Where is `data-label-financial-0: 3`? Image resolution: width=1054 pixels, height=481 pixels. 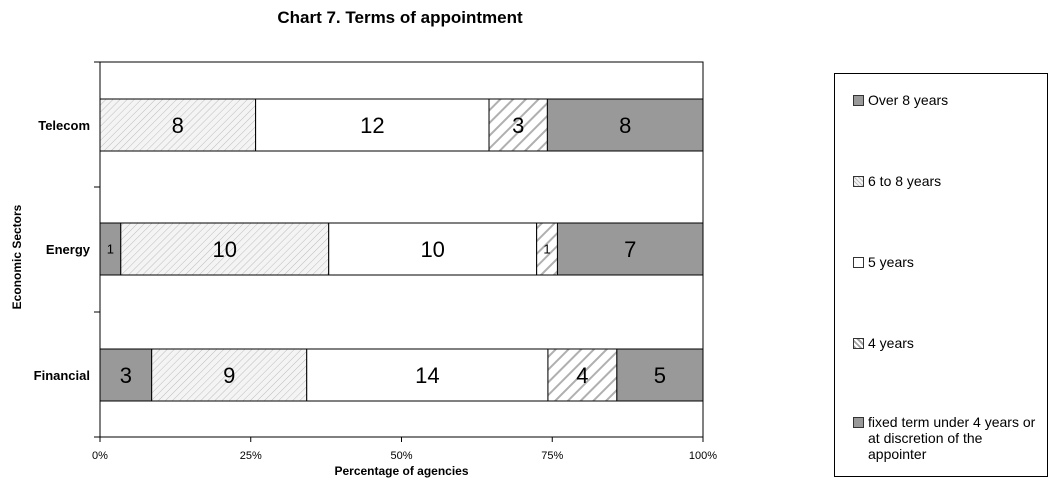
data-label-financial-0: 3 is located at coordinates (126, 375).